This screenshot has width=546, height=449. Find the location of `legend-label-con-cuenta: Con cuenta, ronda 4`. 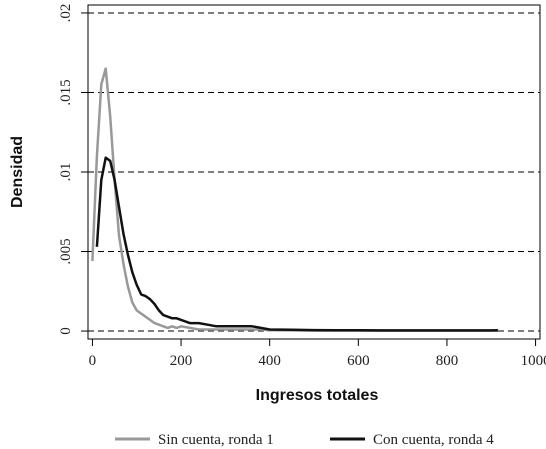

legend-label-con-cuenta: Con cuenta, ronda 4 is located at coordinates (433, 440).